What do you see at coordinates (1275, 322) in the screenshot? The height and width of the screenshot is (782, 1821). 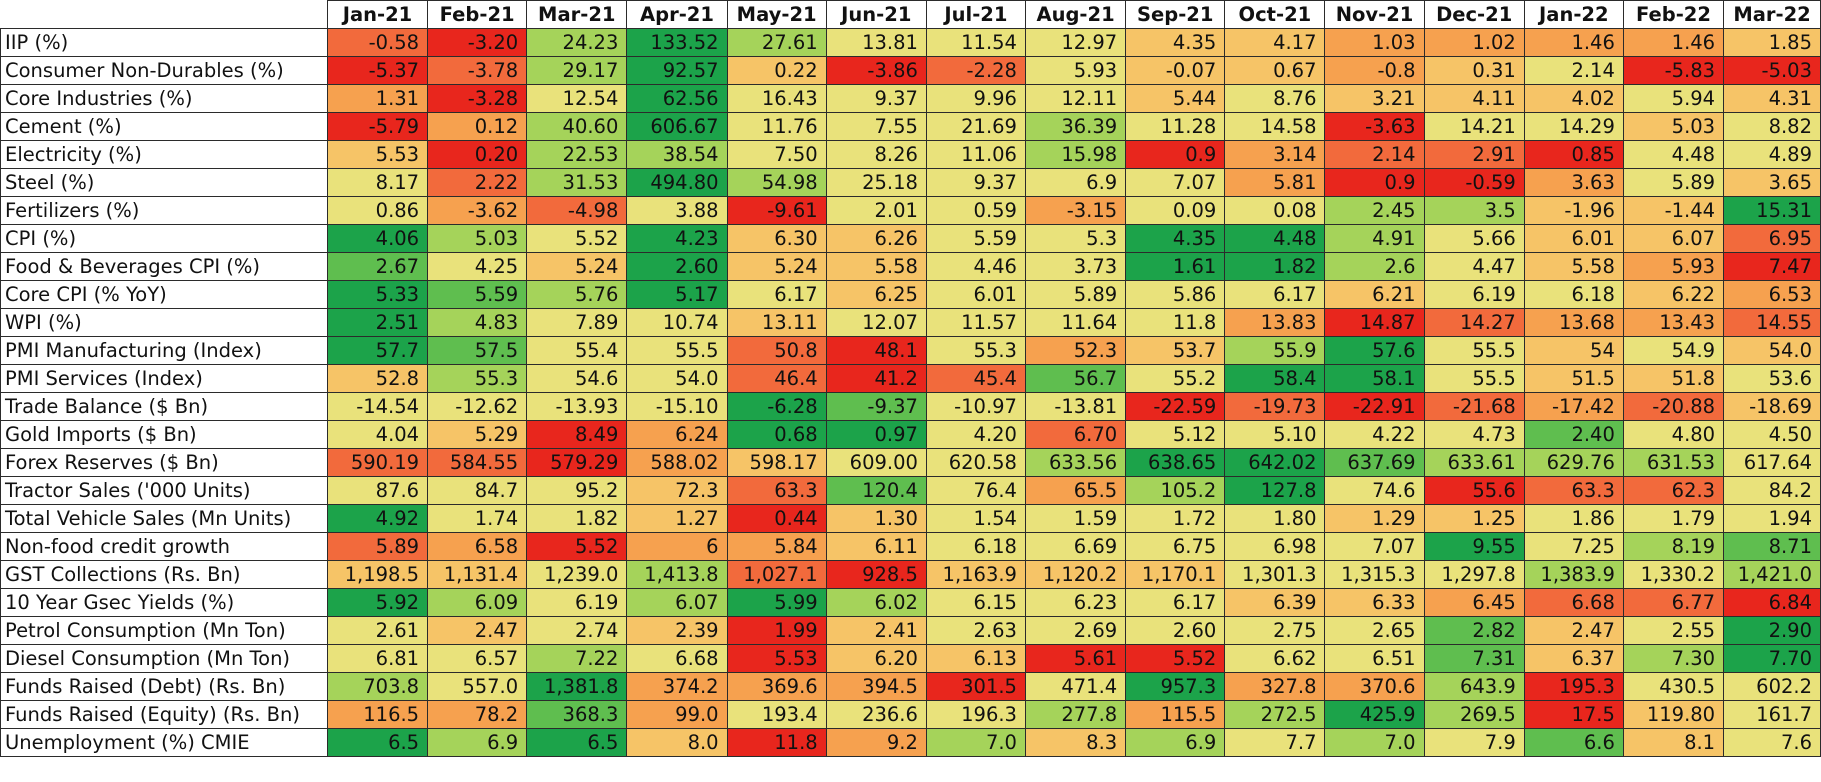 I see `heatmap-cell: 13.83` at bounding box center [1275, 322].